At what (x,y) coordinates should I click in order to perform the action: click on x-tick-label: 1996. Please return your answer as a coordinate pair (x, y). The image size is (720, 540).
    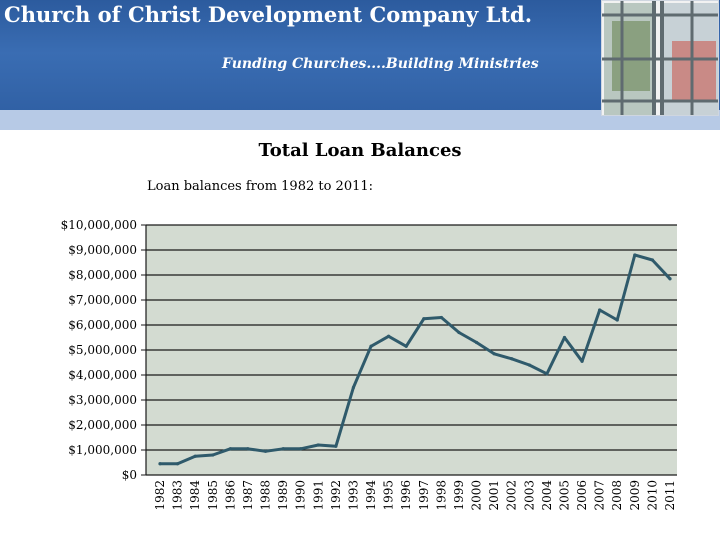
    Looking at the image, I should click on (406, 495).